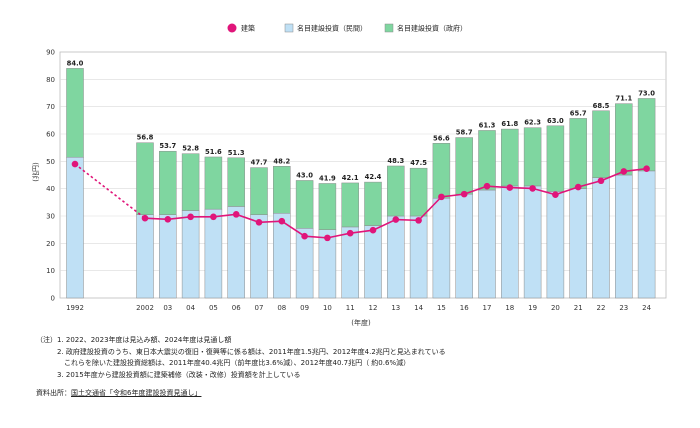 Image resolution: width=700 pixels, height=428 pixels. What do you see at coordinates (134, 340) in the screenshot?
I see `note-1: （注）1. 2022、2023年度は見込み額、2024年度は見通し額` at bounding box center [134, 340].